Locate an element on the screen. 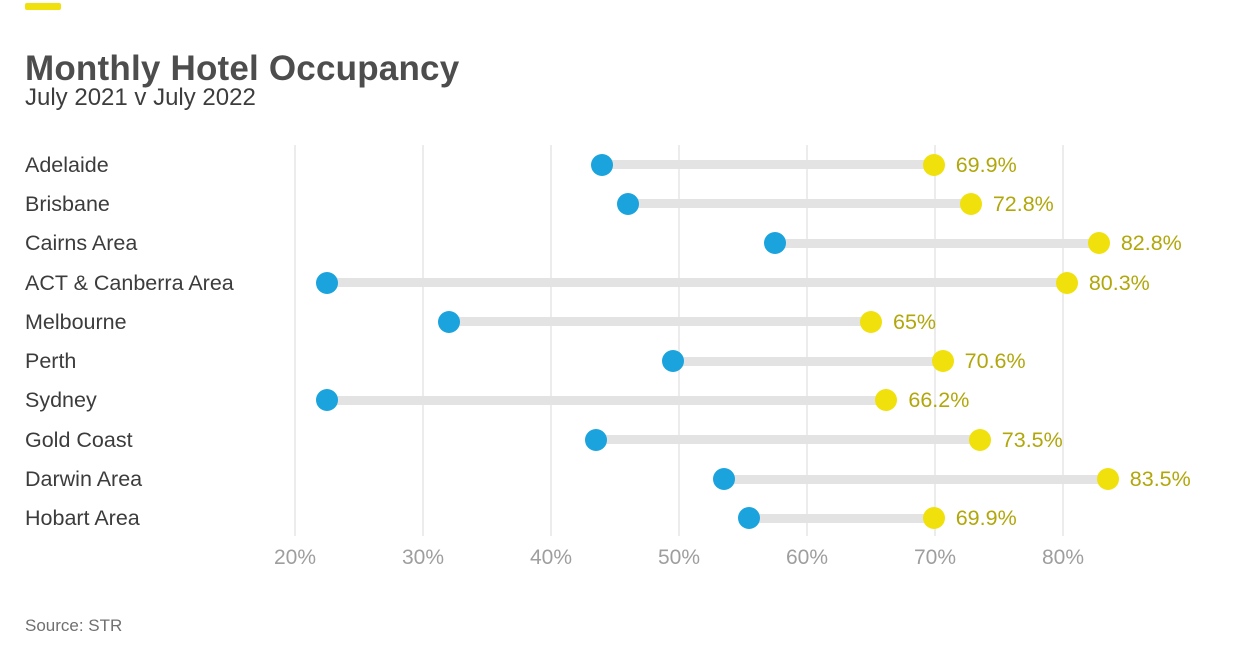  value-label: 83.5% is located at coordinates (1160, 479).